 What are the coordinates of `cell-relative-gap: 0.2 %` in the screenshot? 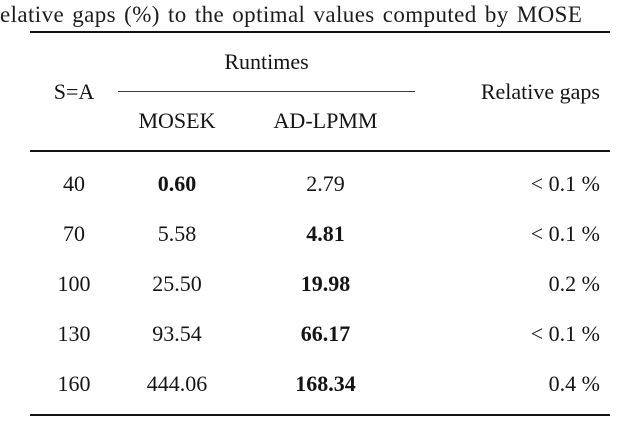 It's located at (574, 283).